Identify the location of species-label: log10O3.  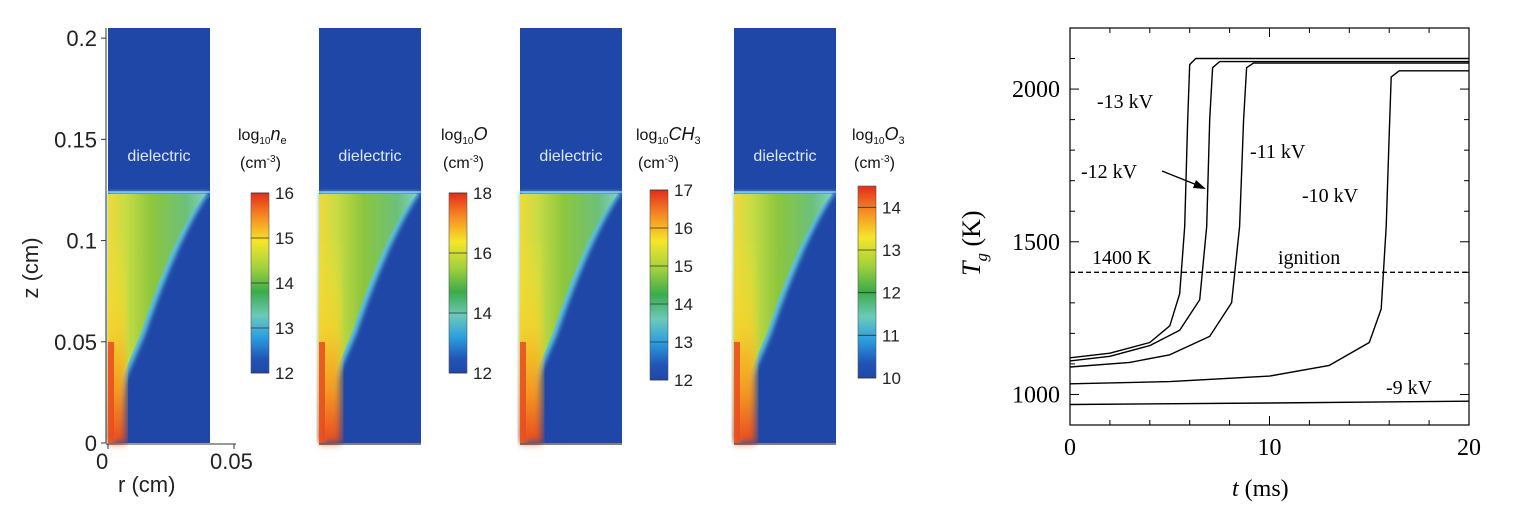
(878, 135).